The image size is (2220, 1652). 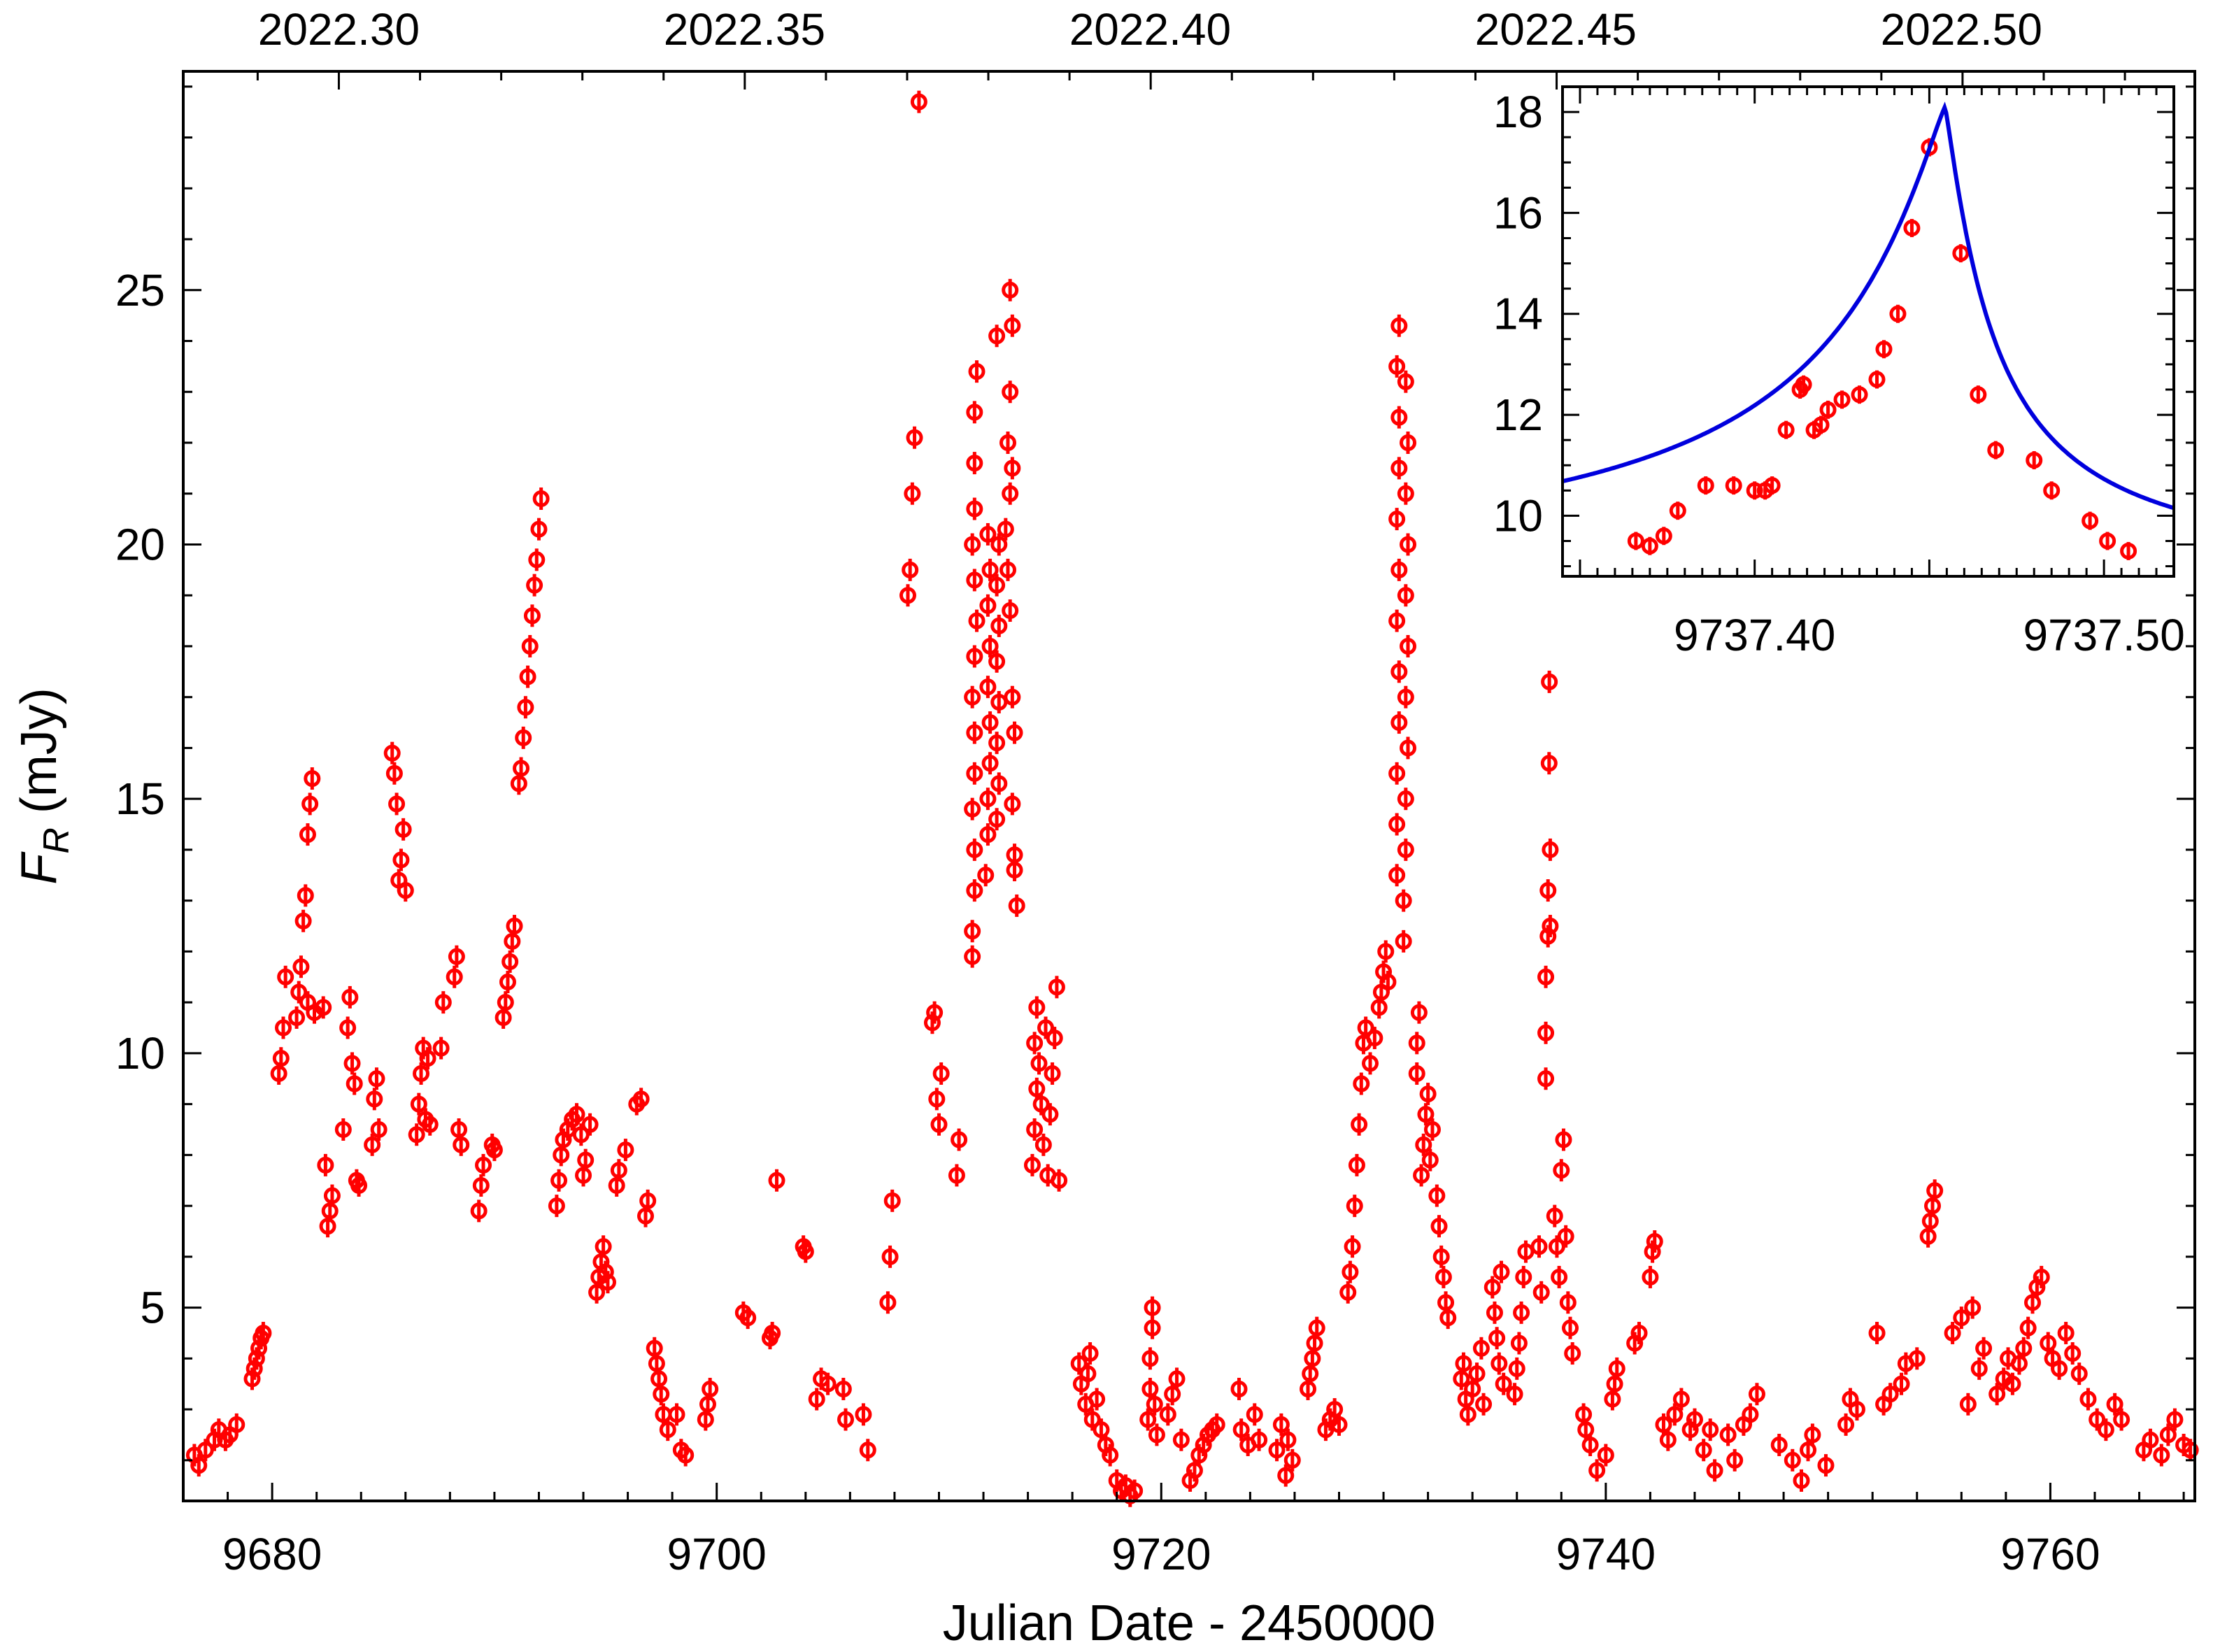 I want to click on inset-axis-ticks, so click(x=1869, y=330).